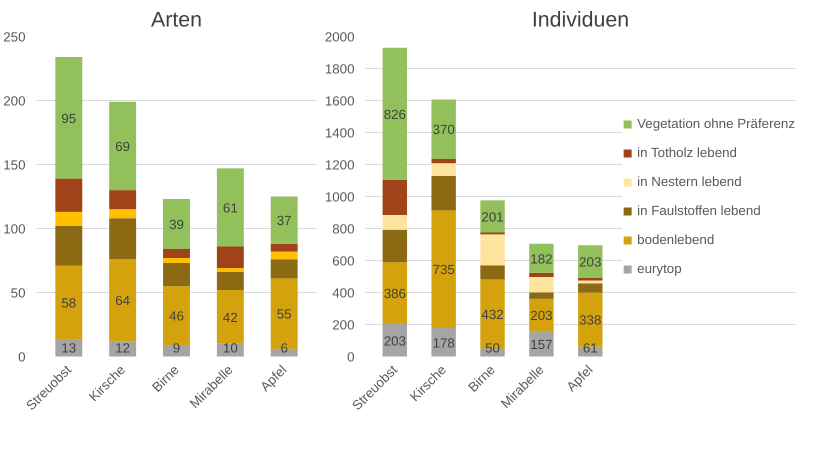  I want to click on y-tick-label: 1000, so click(339, 197).